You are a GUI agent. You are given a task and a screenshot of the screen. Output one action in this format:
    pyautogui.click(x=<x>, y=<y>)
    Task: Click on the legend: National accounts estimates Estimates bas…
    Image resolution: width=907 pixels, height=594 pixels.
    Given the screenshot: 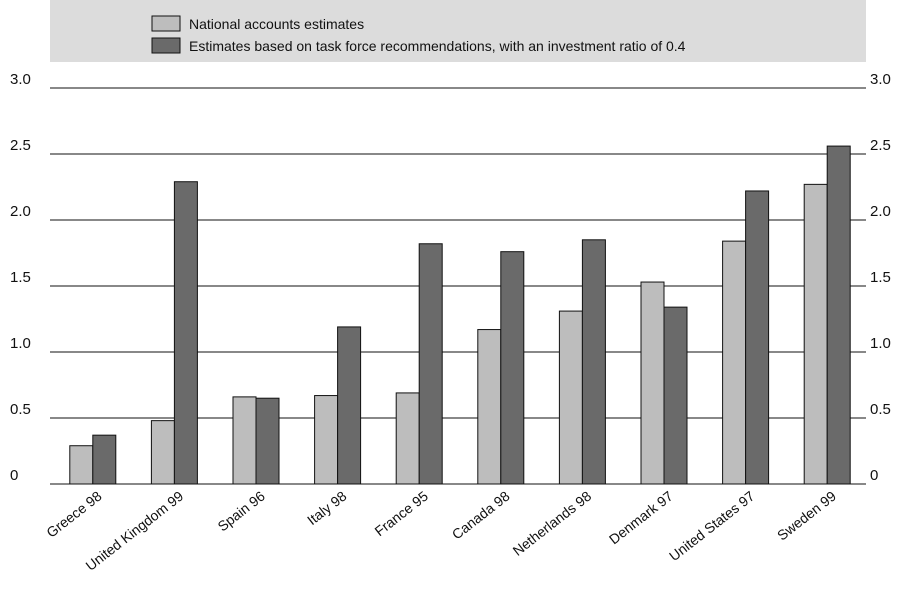 What is the action you would take?
    pyautogui.click(x=418, y=34)
    